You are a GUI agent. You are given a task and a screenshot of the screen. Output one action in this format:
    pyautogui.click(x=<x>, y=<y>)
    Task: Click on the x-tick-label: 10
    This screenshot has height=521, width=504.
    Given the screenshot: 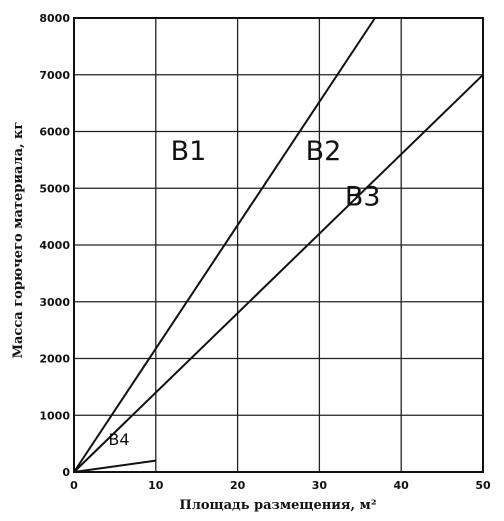 What is the action you would take?
    pyautogui.click(x=156, y=485)
    